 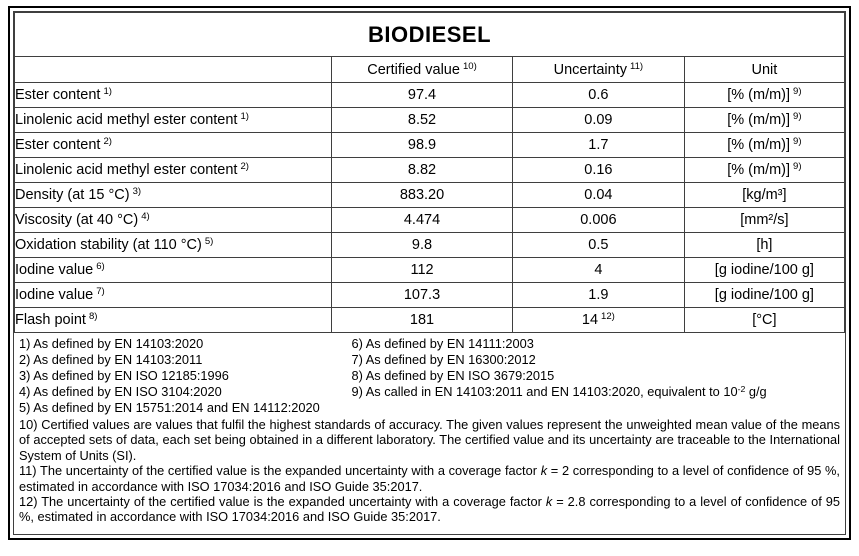 I want to click on column-header-certified-value: Certified value 10), so click(x=422, y=69).